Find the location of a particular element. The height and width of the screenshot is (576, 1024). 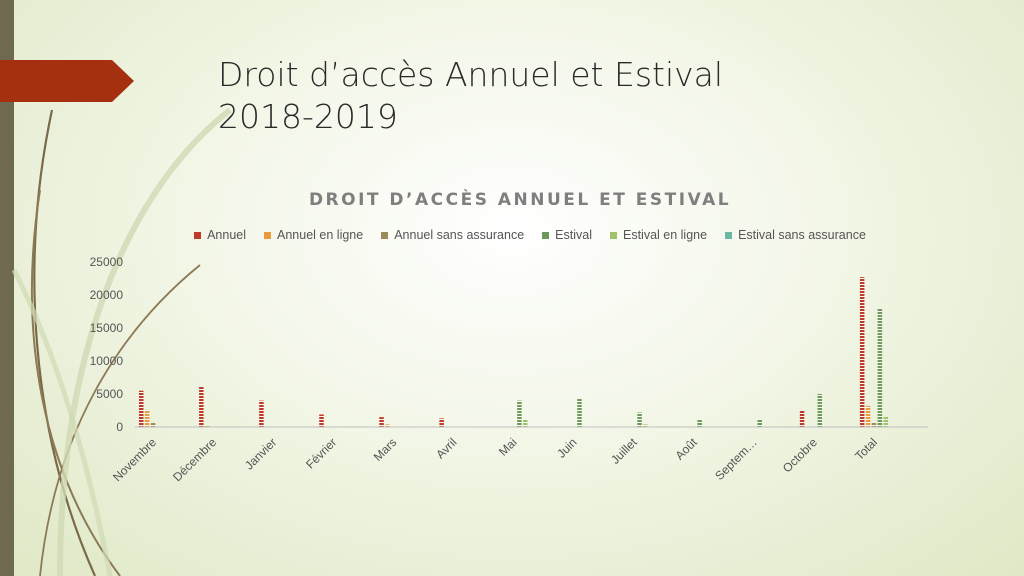

slide-title-line1: Droit d’accès Annuel et Estival is located at coordinates (471, 74).